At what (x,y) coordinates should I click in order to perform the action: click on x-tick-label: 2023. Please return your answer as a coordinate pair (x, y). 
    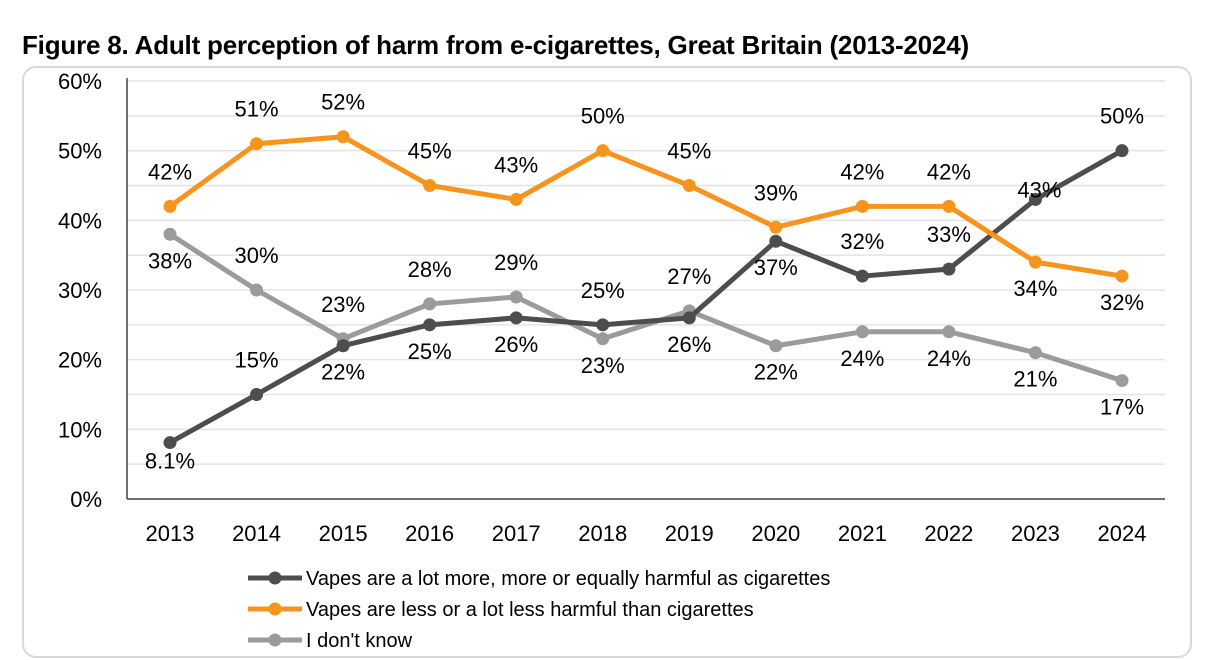
    Looking at the image, I should click on (1035, 533).